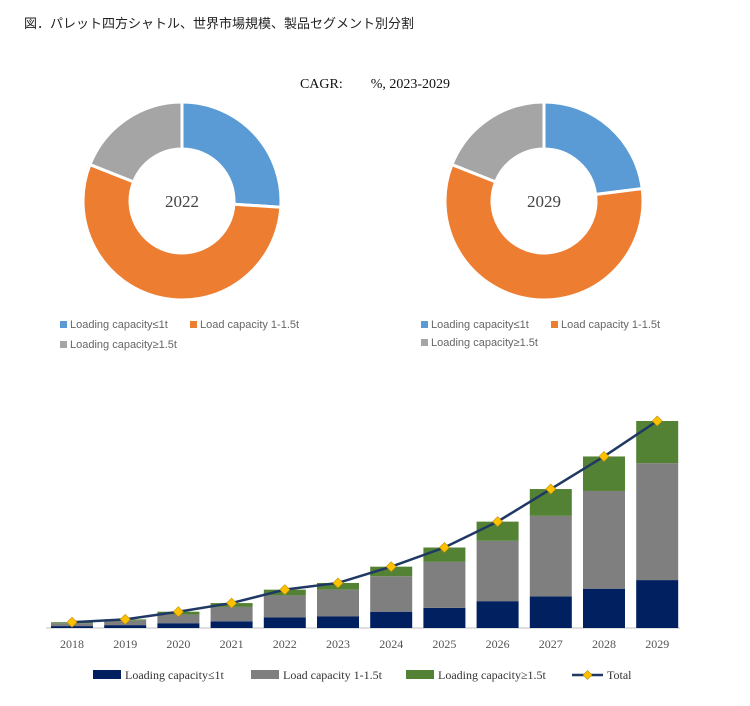 This screenshot has height=706, width=750. I want to click on legend-label-total: Total, so click(619, 675).